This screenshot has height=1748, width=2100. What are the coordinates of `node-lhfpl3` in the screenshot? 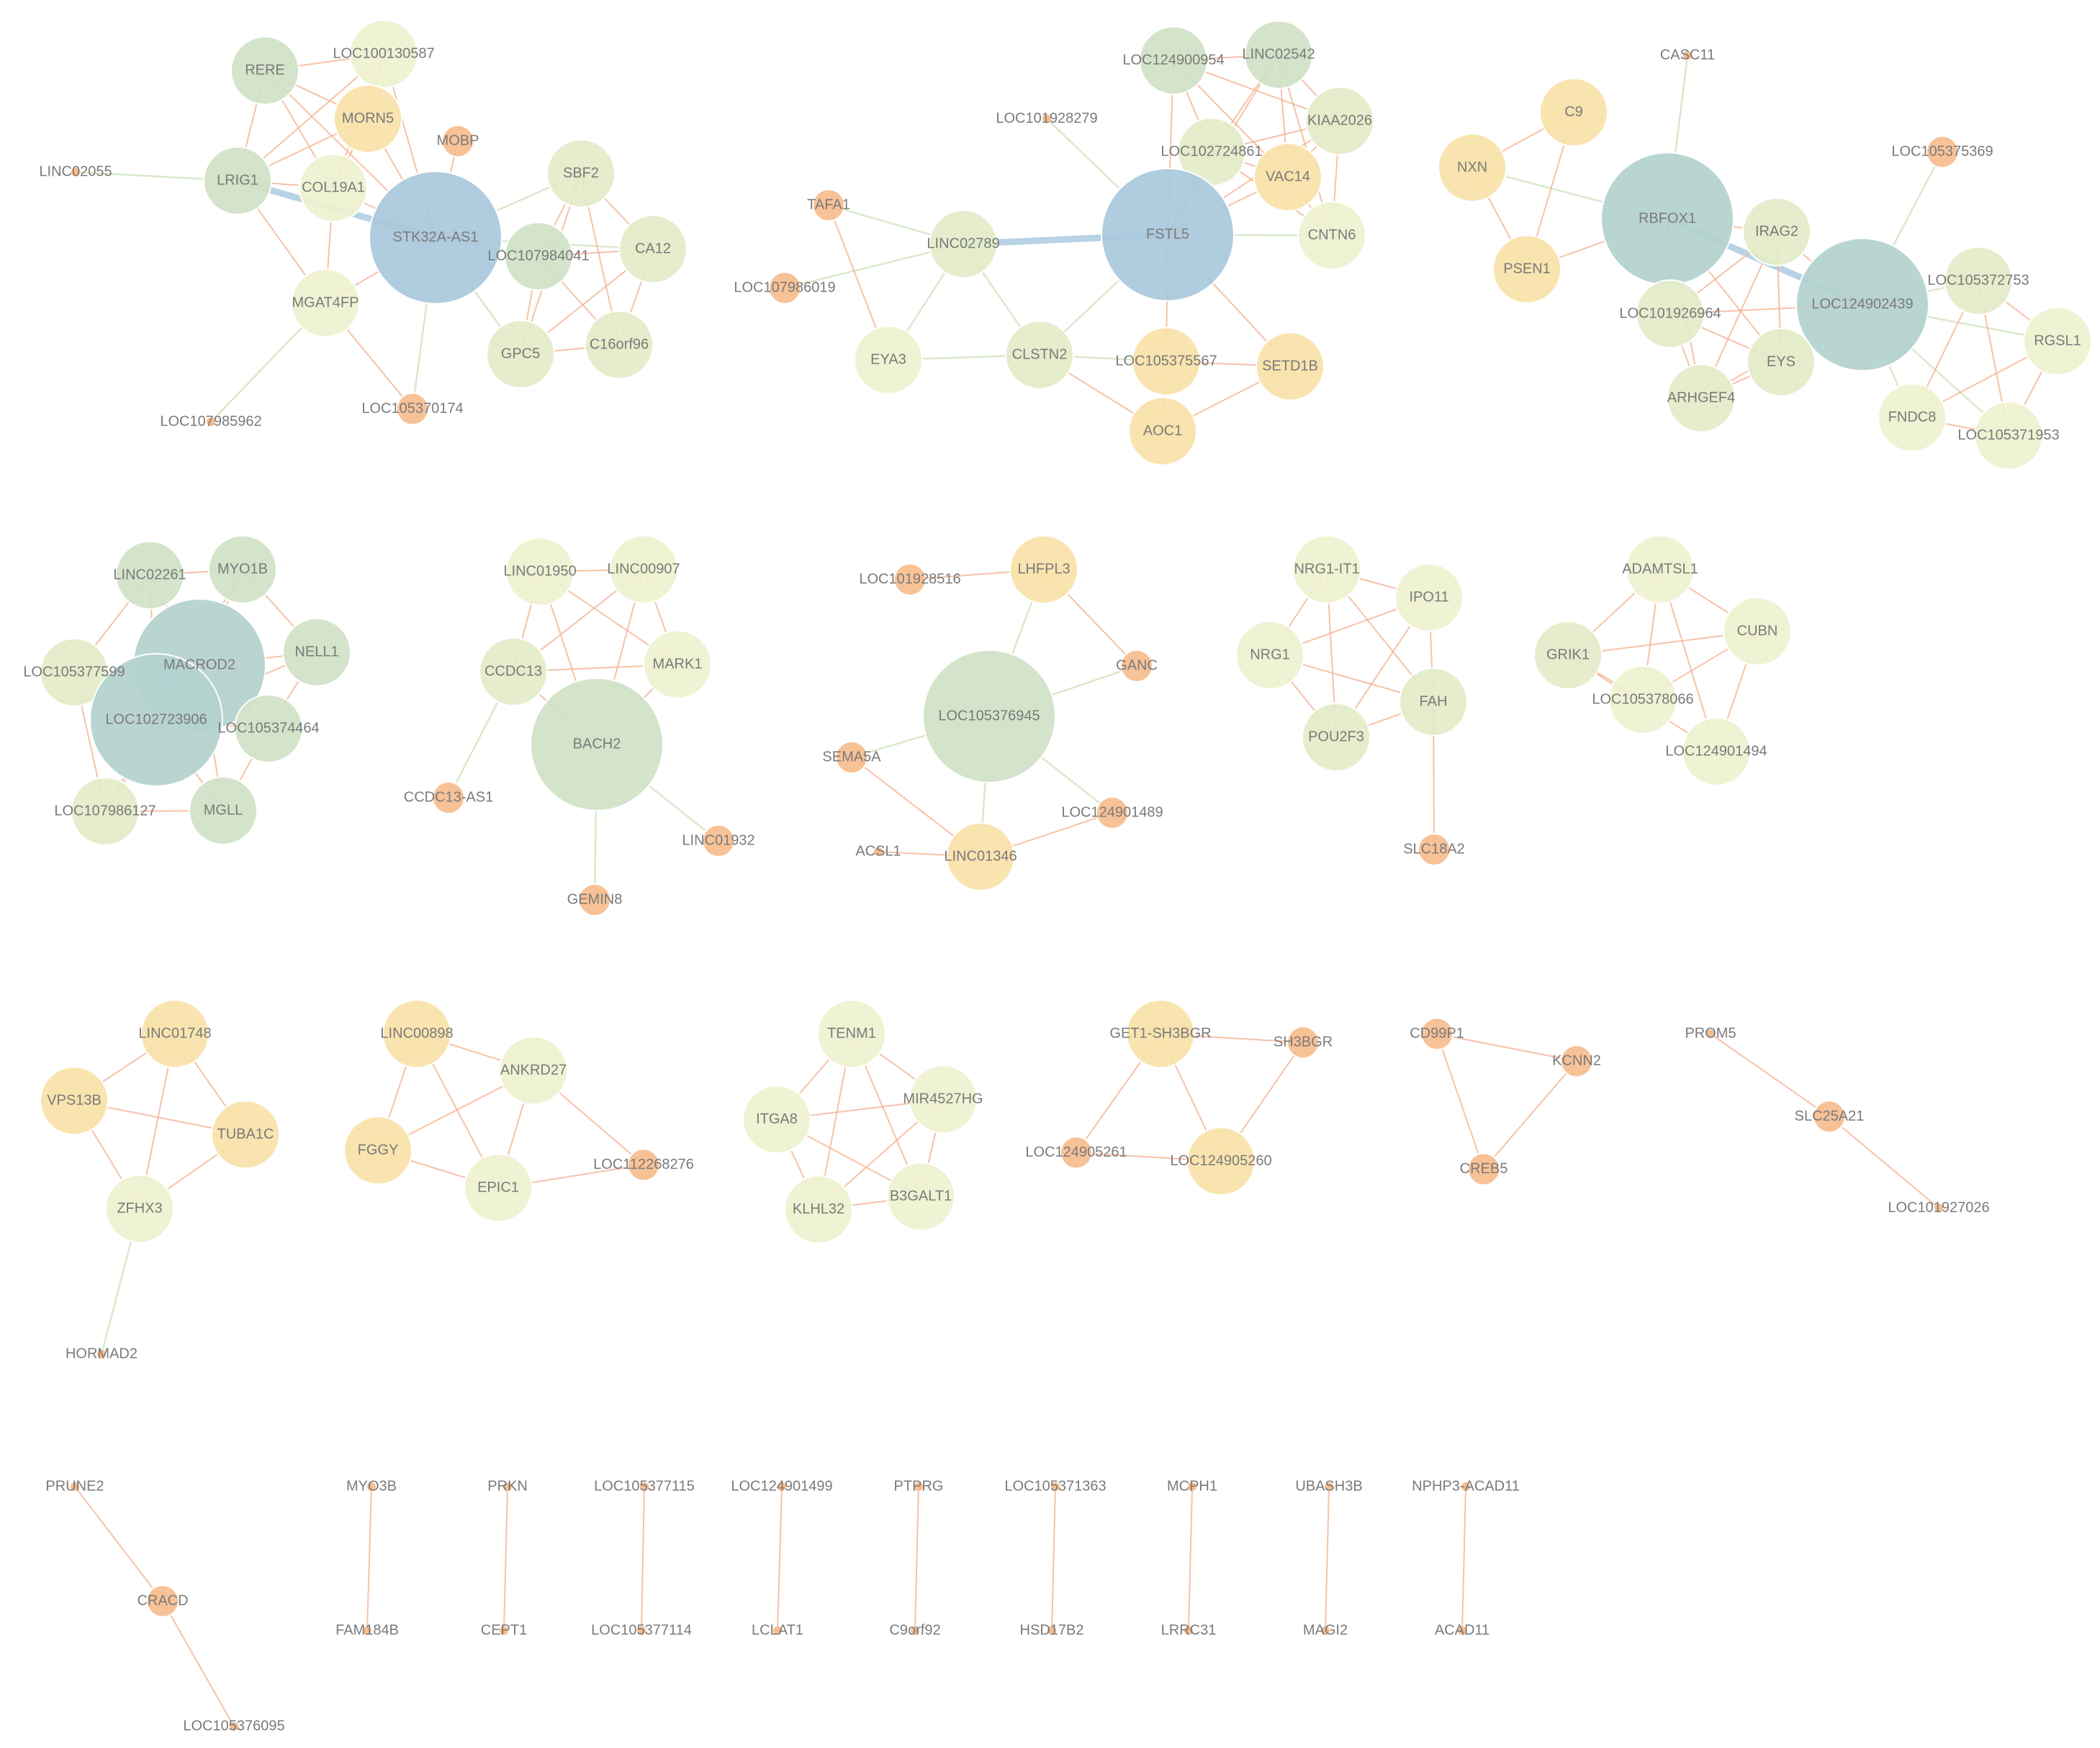 It's located at (1043, 569).